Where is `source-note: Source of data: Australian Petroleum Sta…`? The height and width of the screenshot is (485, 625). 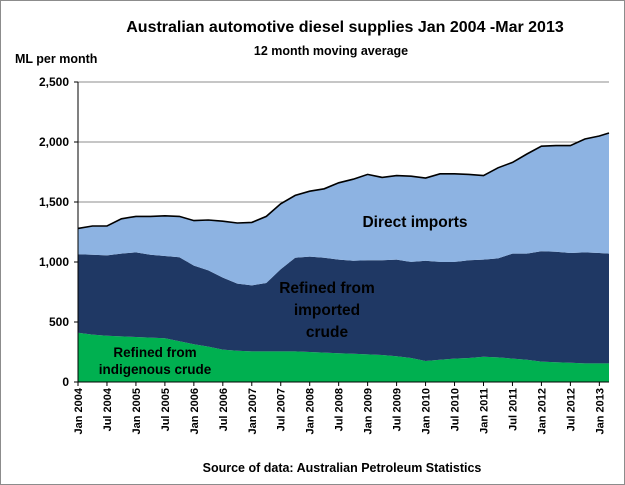
source-note: Source of data: Australian Petroleum Sta… is located at coordinates (342, 468).